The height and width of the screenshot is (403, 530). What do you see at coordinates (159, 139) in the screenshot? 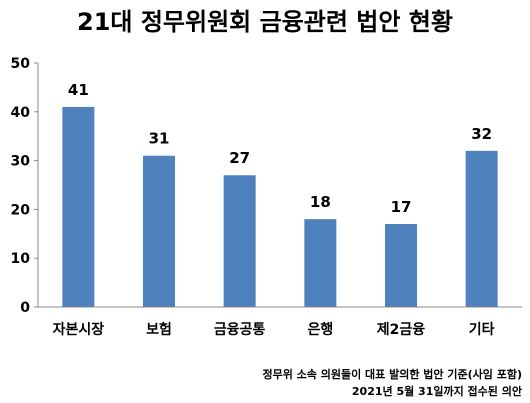
I see `data-label-1: 31` at bounding box center [159, 139].